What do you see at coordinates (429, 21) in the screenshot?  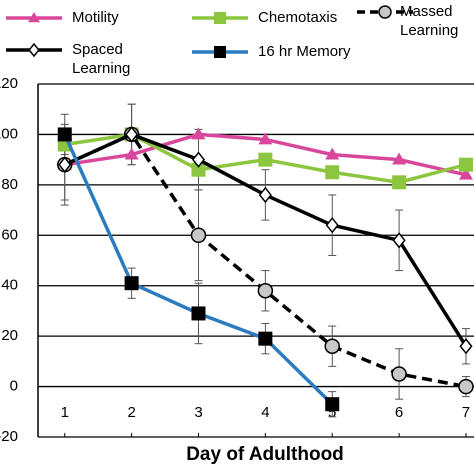 I see `legend-label: Massed Learning` at bounding box center [429, 21].